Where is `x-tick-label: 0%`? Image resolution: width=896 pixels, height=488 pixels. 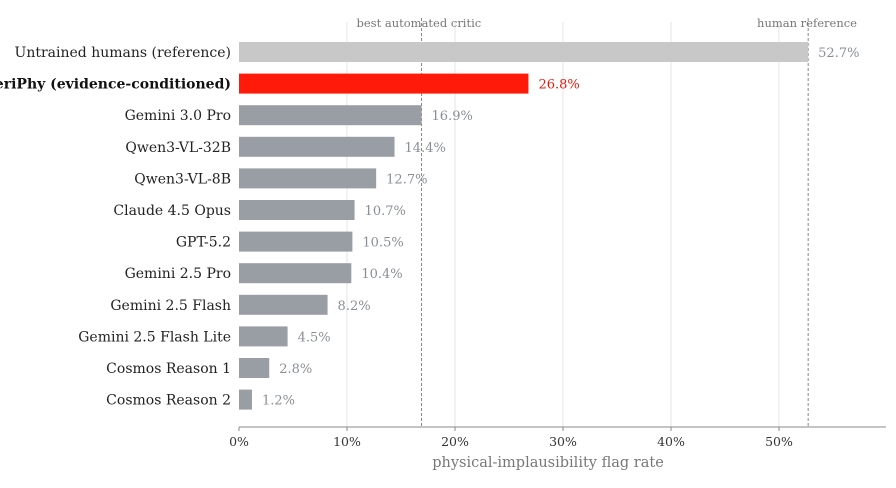
x-tick-label: 0% is located at coordinates (239, 441).